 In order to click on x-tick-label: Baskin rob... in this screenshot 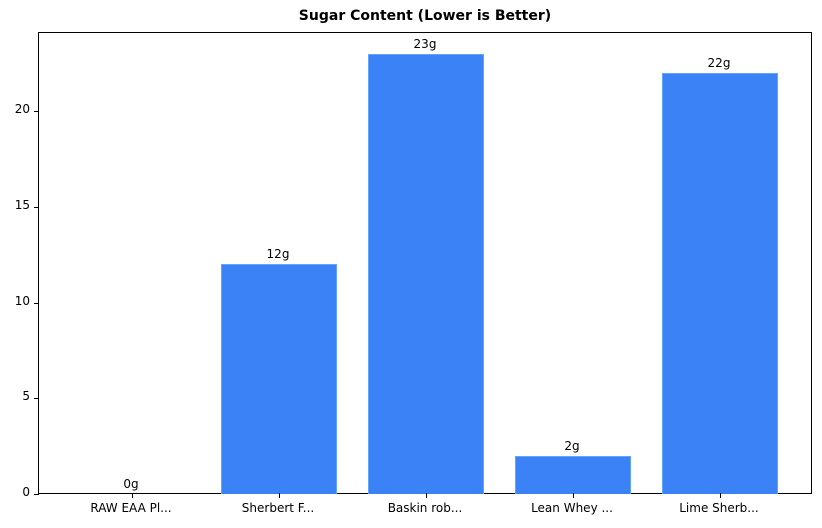, I will do `click(425, 508)`.